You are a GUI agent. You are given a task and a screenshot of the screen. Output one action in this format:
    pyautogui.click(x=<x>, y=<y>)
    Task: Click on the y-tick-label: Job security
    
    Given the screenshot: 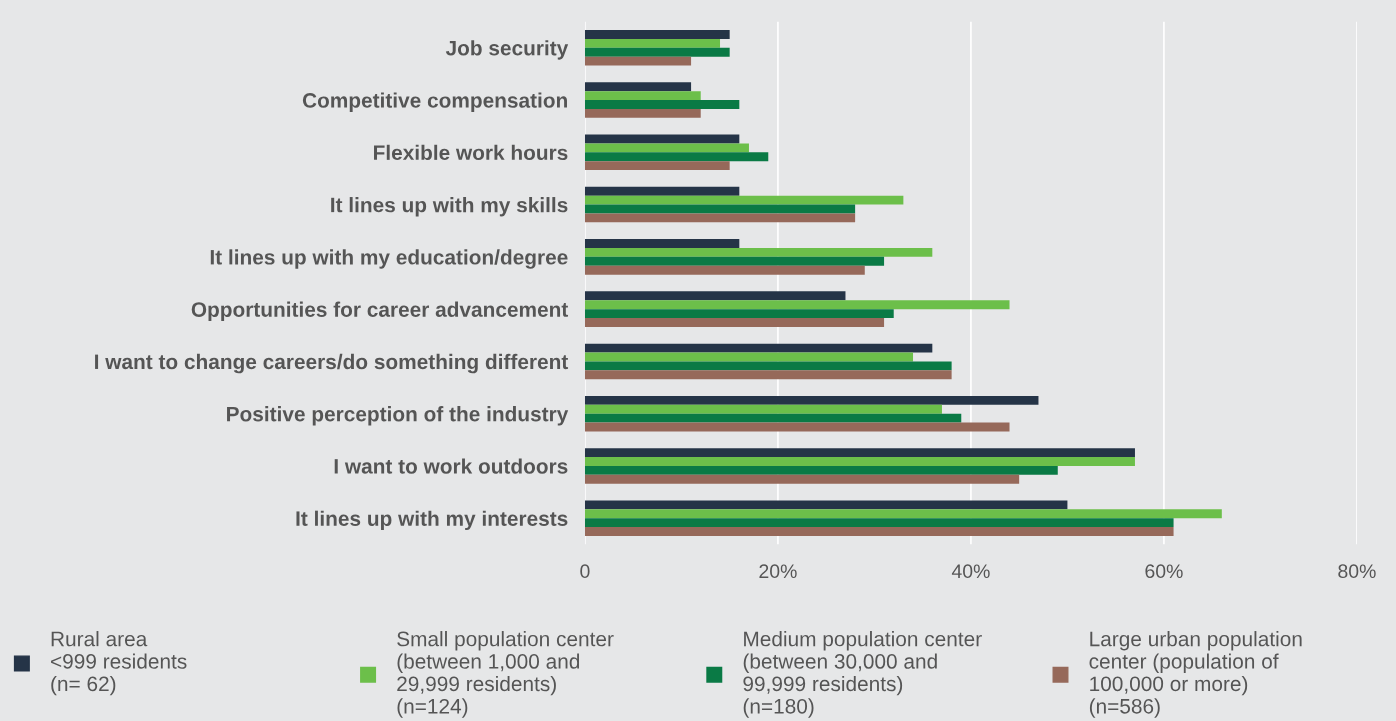 What is the action you would take?
    pyautogui.click(x=507, y=50)
    